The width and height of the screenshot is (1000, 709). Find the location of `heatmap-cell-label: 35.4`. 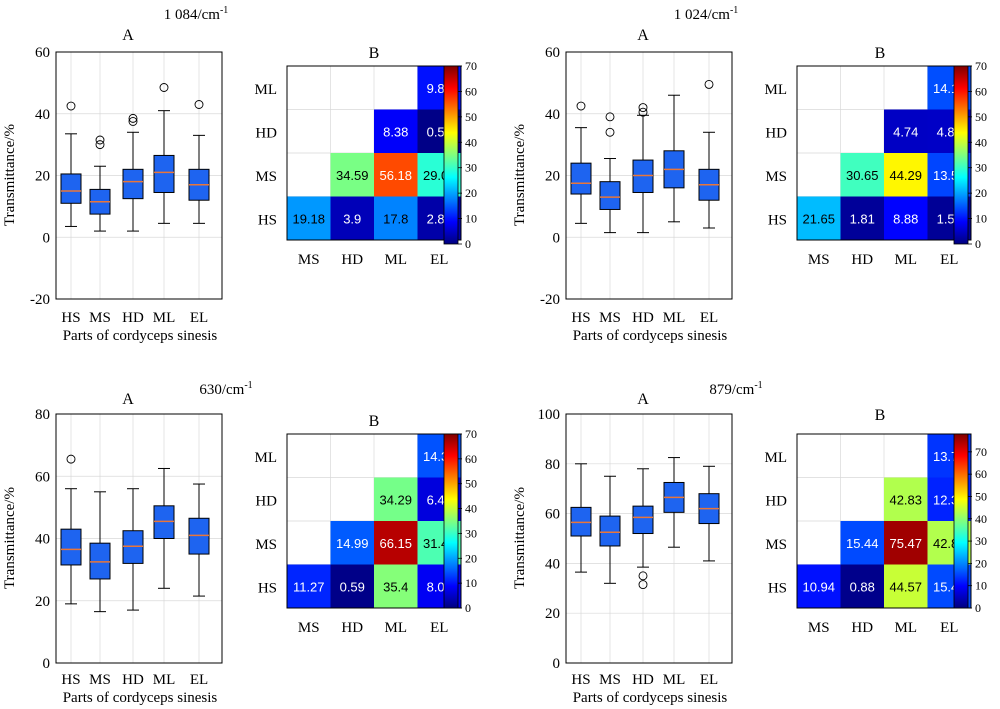

heatmap-cell-label: 35.4 is located at coordinates (395, 586).